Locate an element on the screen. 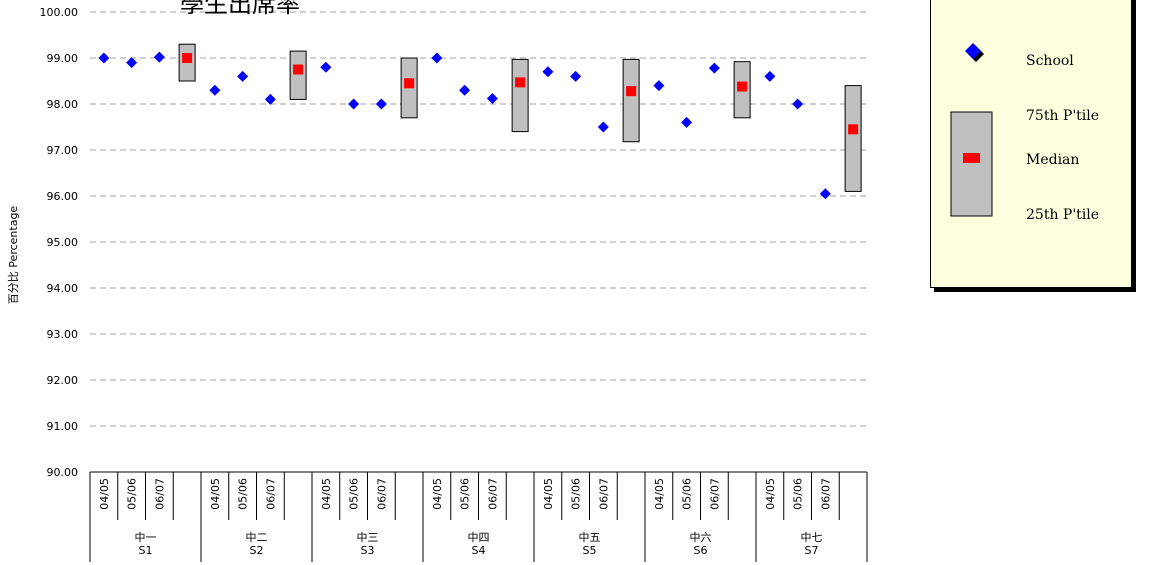 The height and width of the screenshot is (565, 1170). y-tick-label: 93.00 is located at coordinates (63, 334).